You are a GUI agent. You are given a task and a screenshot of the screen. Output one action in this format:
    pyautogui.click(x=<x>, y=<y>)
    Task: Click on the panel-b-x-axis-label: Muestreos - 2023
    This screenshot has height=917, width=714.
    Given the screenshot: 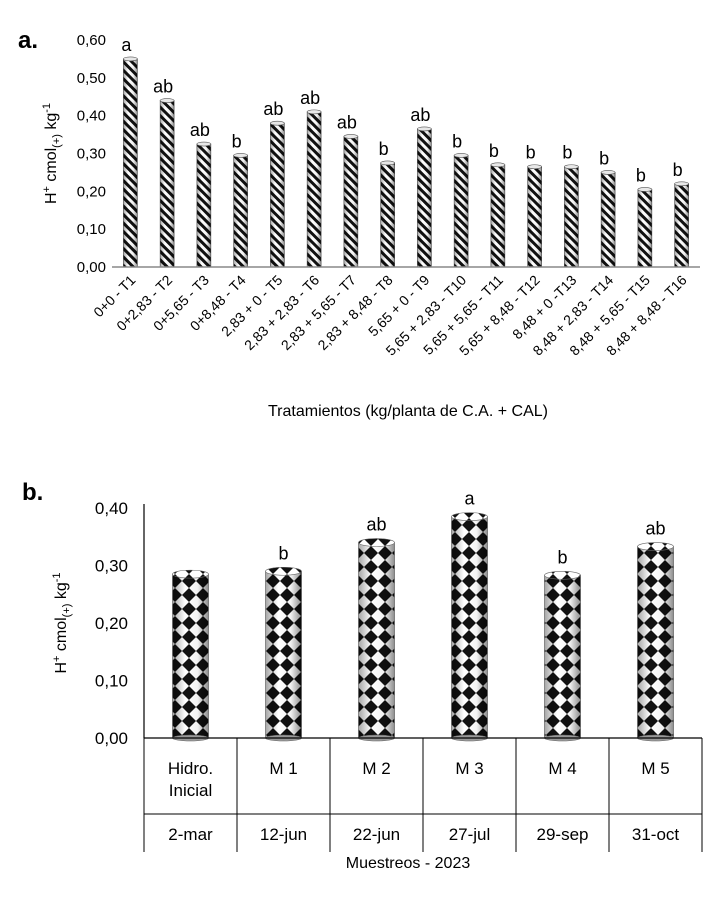 What is the action you would take?
    pyautogui.click(x=408, y=863)
    